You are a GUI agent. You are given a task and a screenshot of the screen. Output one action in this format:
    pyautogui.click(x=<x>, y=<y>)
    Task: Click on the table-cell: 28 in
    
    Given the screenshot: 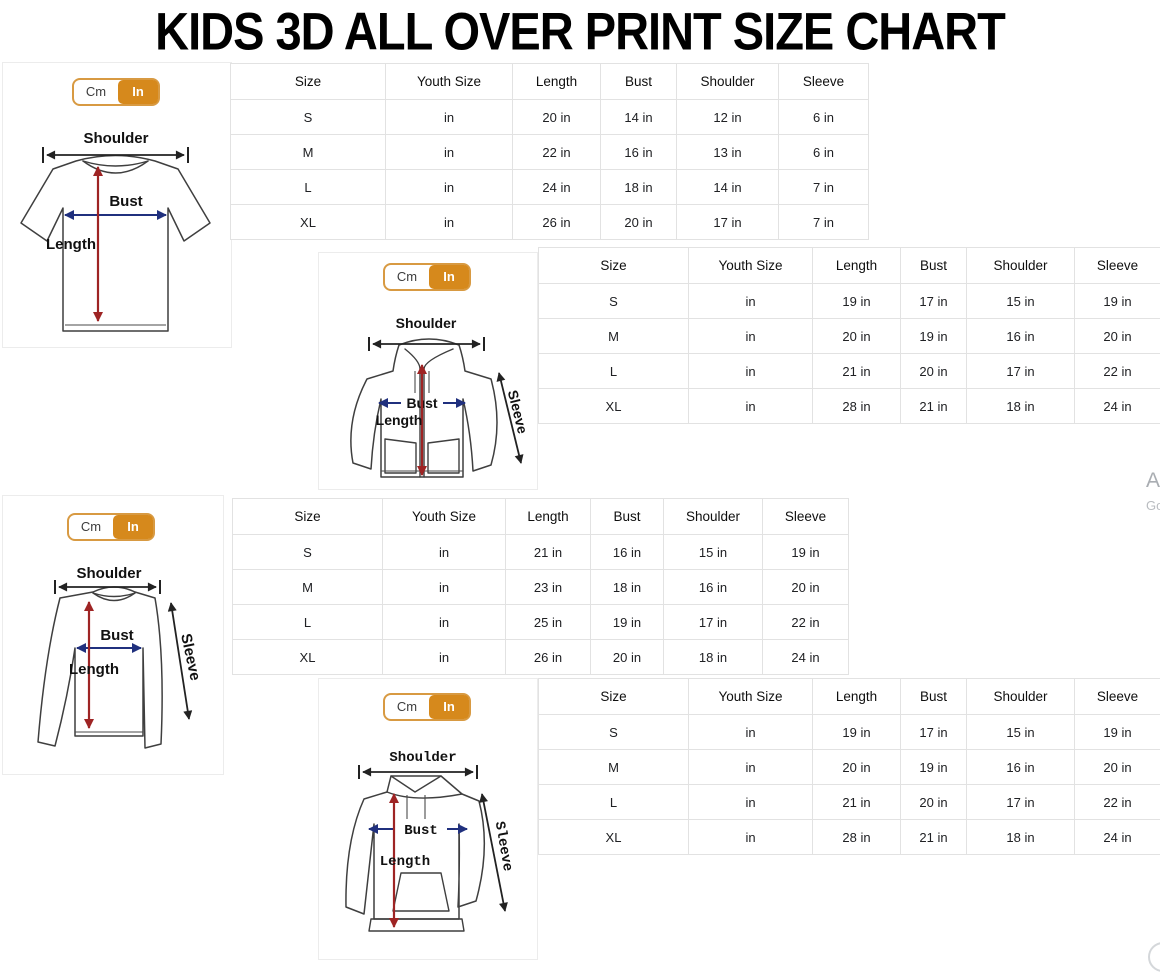 What is the action you would take?
    pyautogui.click(x=857, y=837)
    